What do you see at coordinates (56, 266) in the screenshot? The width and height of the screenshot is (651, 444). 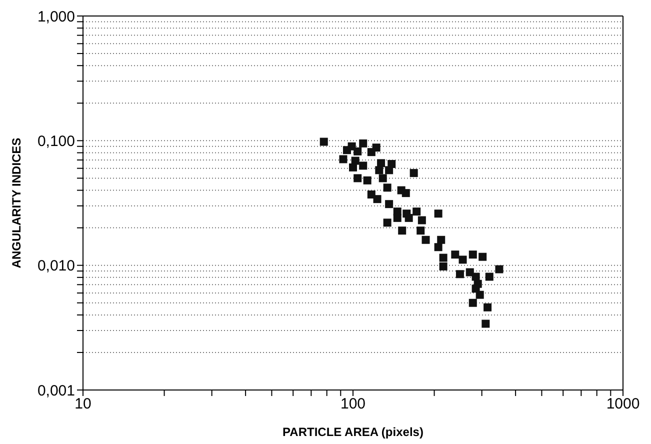 I see `y-tick-label: 0,010` at bounding box center [56, 266].